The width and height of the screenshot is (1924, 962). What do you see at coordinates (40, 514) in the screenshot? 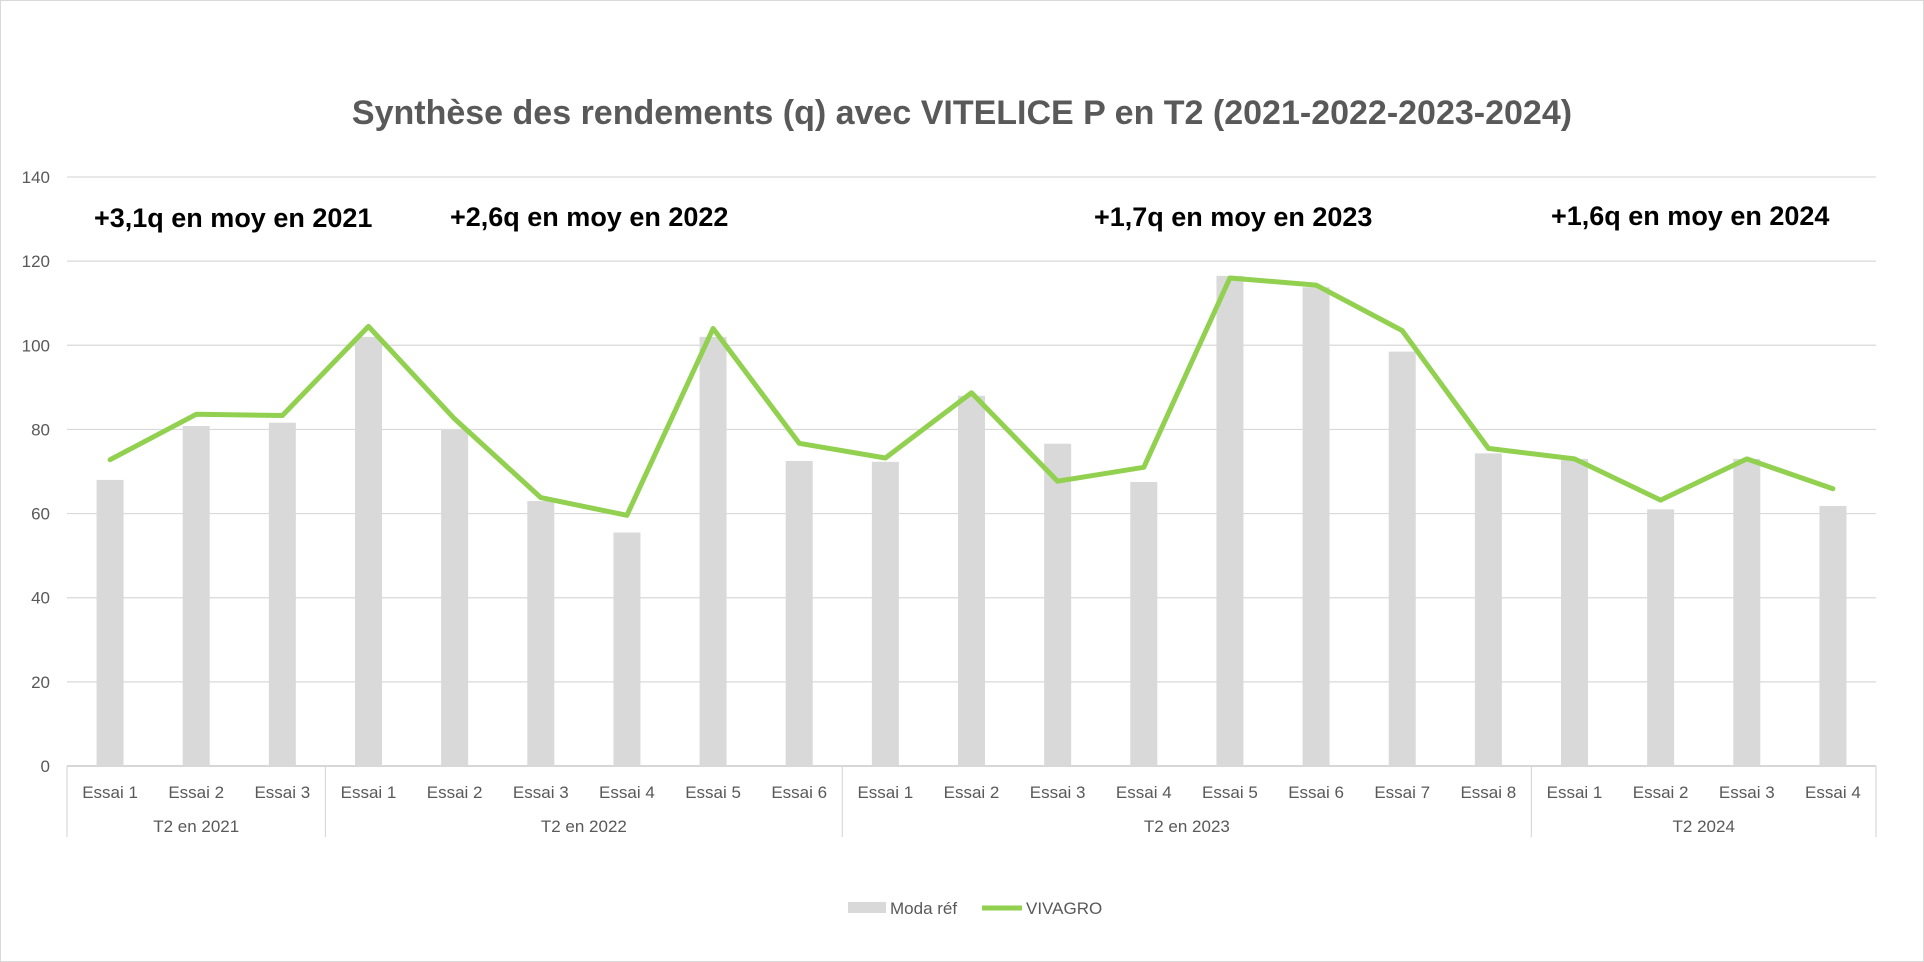
I see `y-tick-label: 60` at bounding box center [40, 514].